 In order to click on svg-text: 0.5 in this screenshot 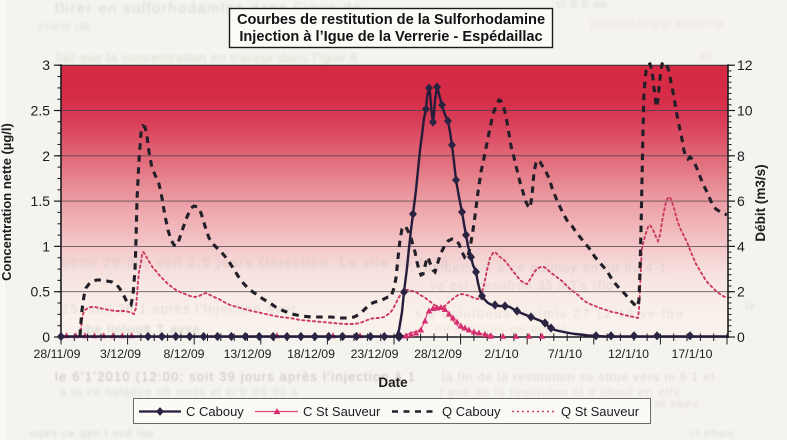, I will do `click(41, 292)`.